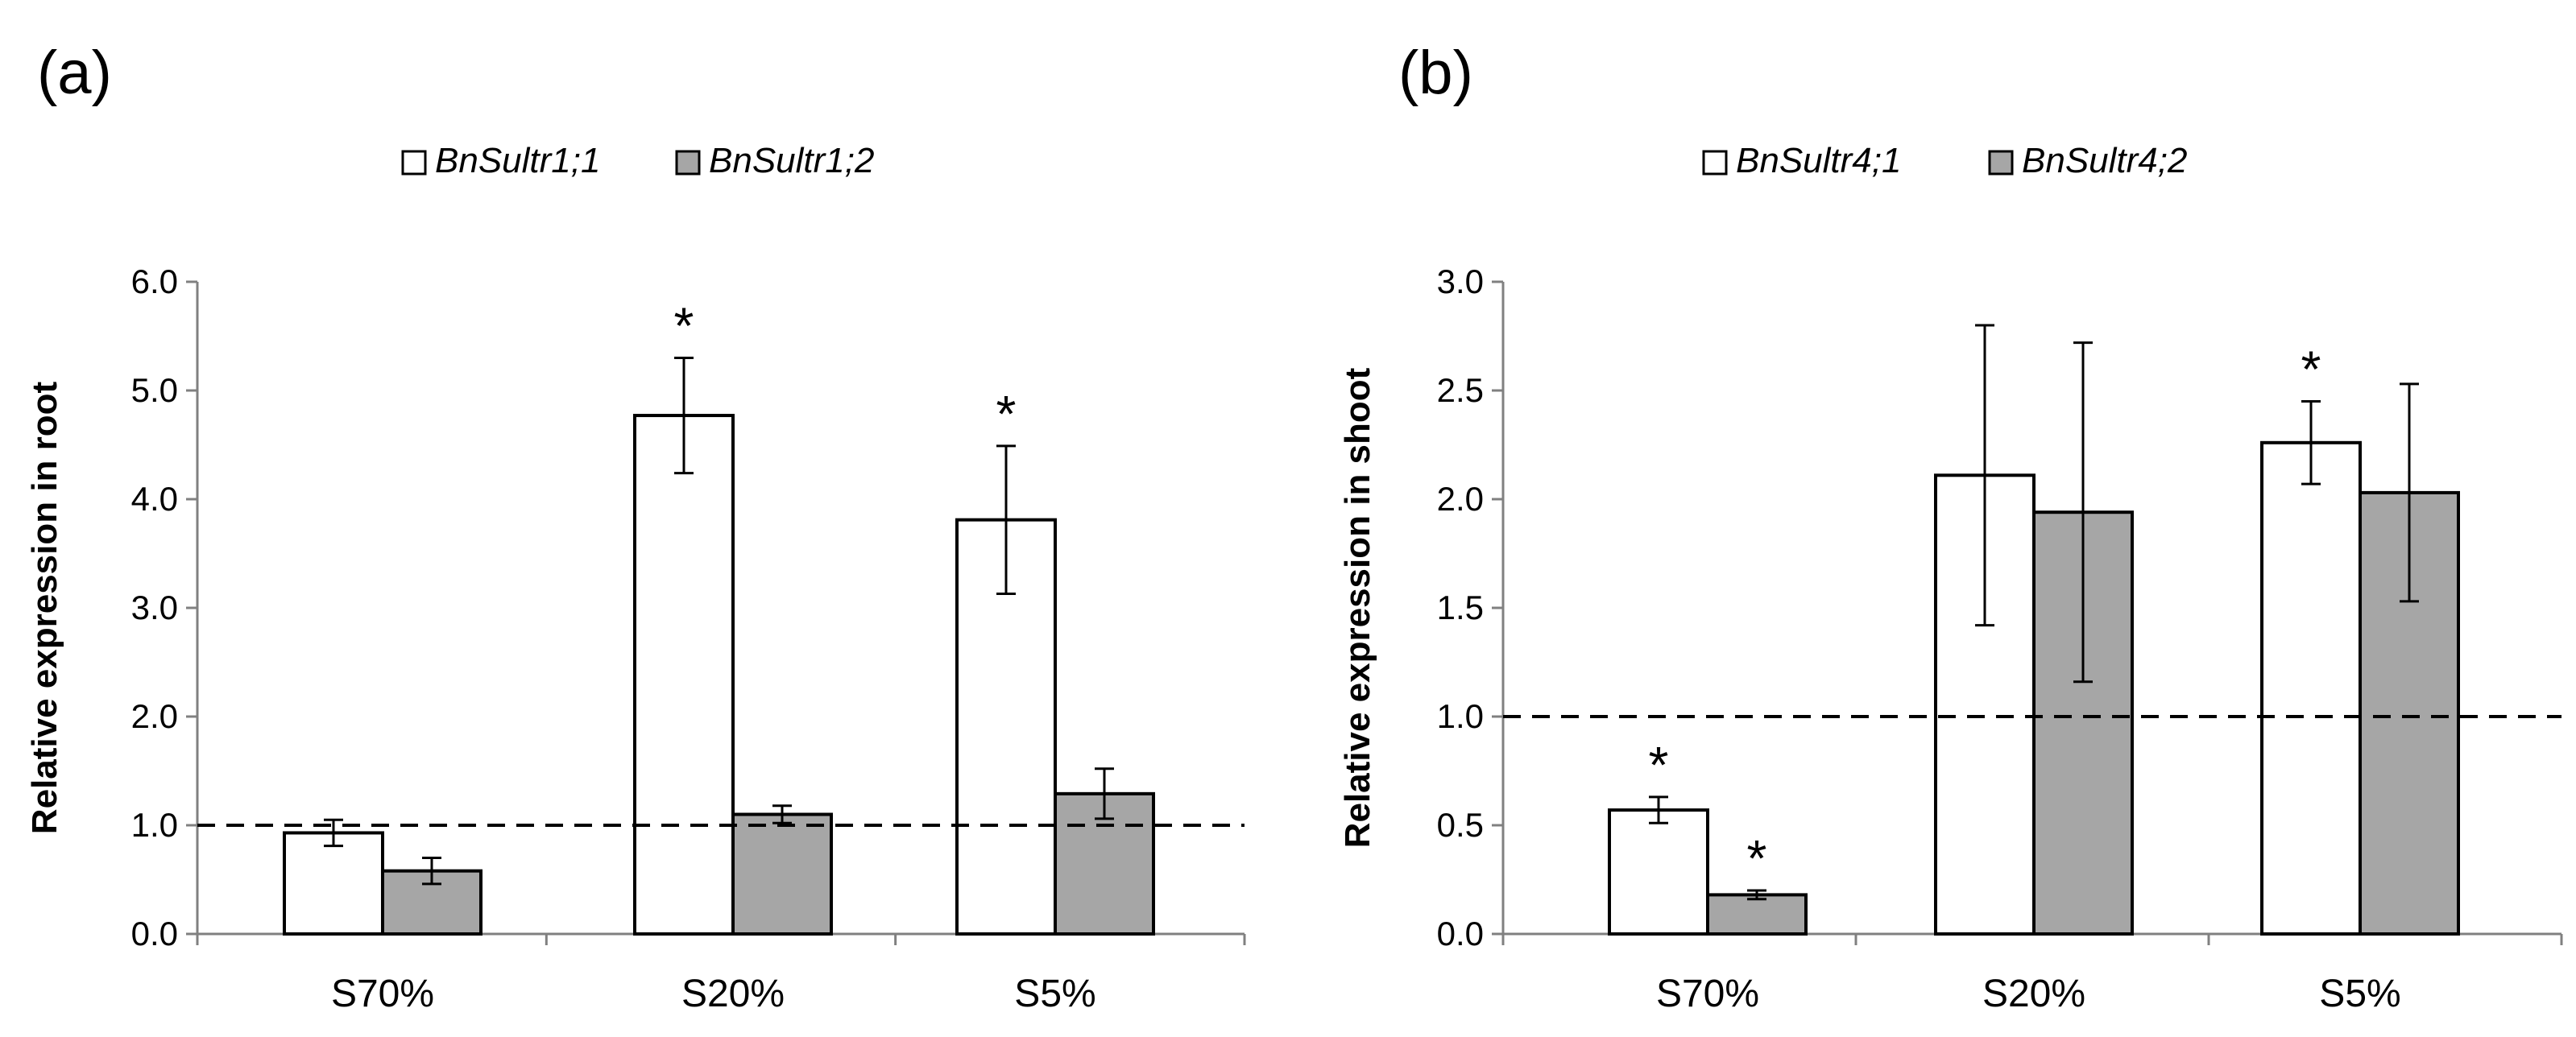  Describe the element at coordinates (1460, 607) in the screenshot. I see `y-tick-label: 1.5` at that location.